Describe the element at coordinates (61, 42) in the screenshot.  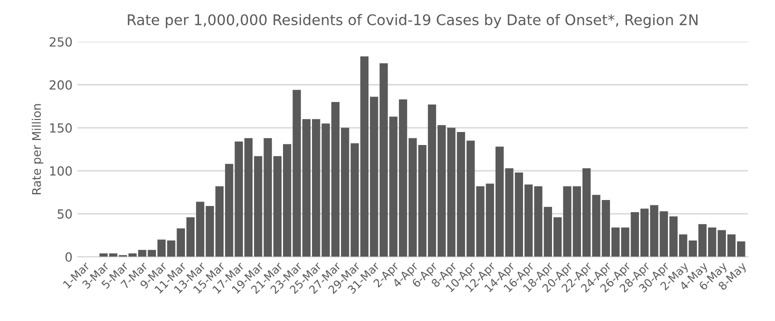
I see `y-tick-label: 250` at that location.